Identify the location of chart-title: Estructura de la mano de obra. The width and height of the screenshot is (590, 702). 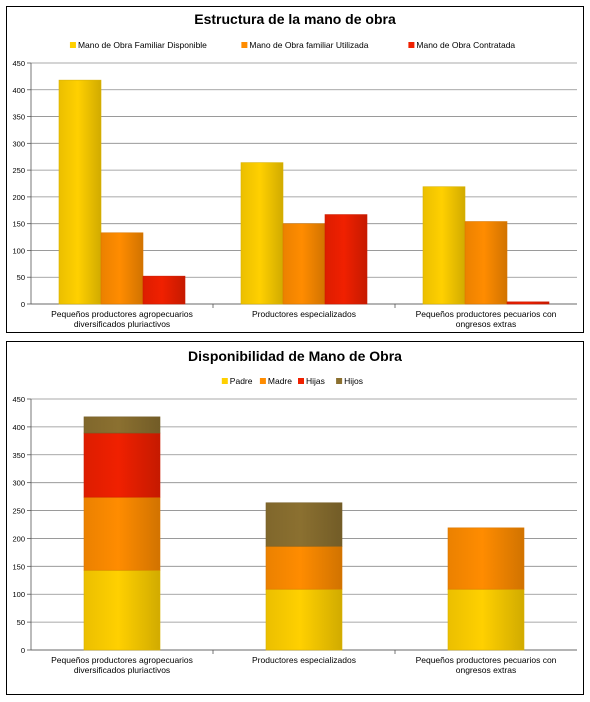
(295, 19).